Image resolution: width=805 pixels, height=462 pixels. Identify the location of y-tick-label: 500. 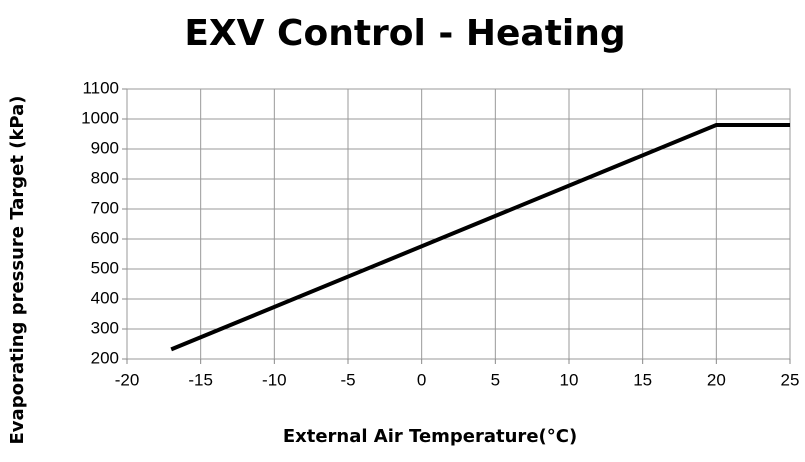
(105, 267).